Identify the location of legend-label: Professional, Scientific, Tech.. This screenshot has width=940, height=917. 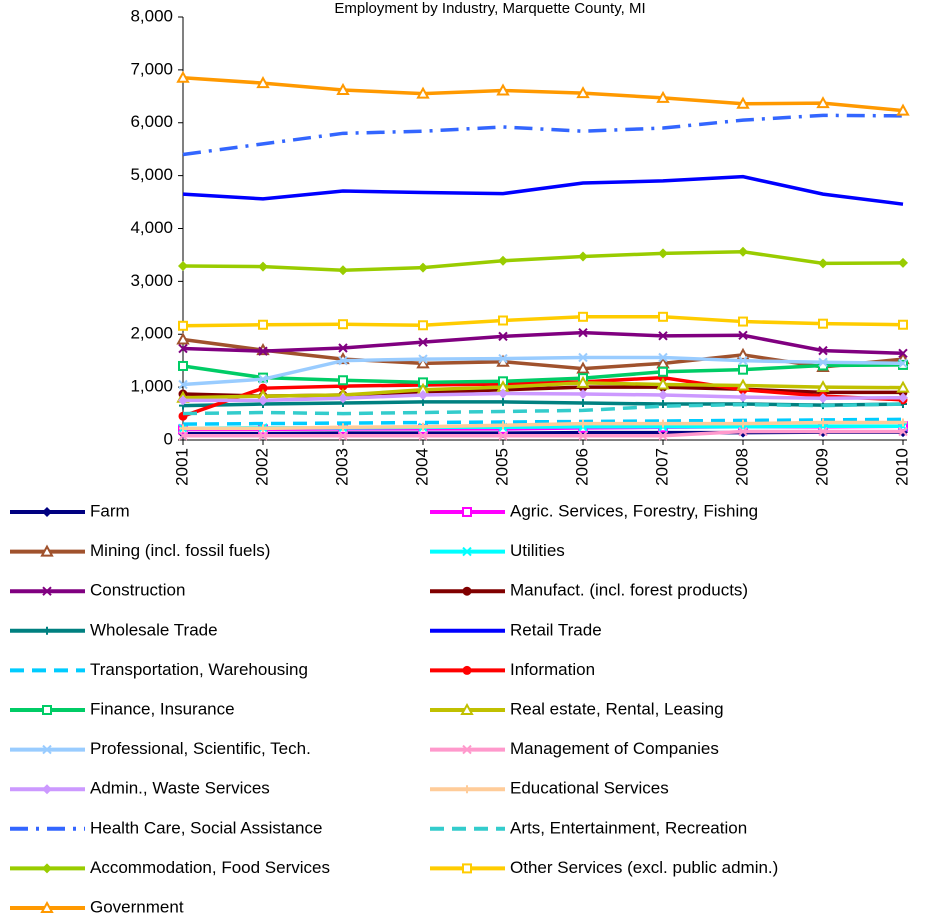
(200, 748).